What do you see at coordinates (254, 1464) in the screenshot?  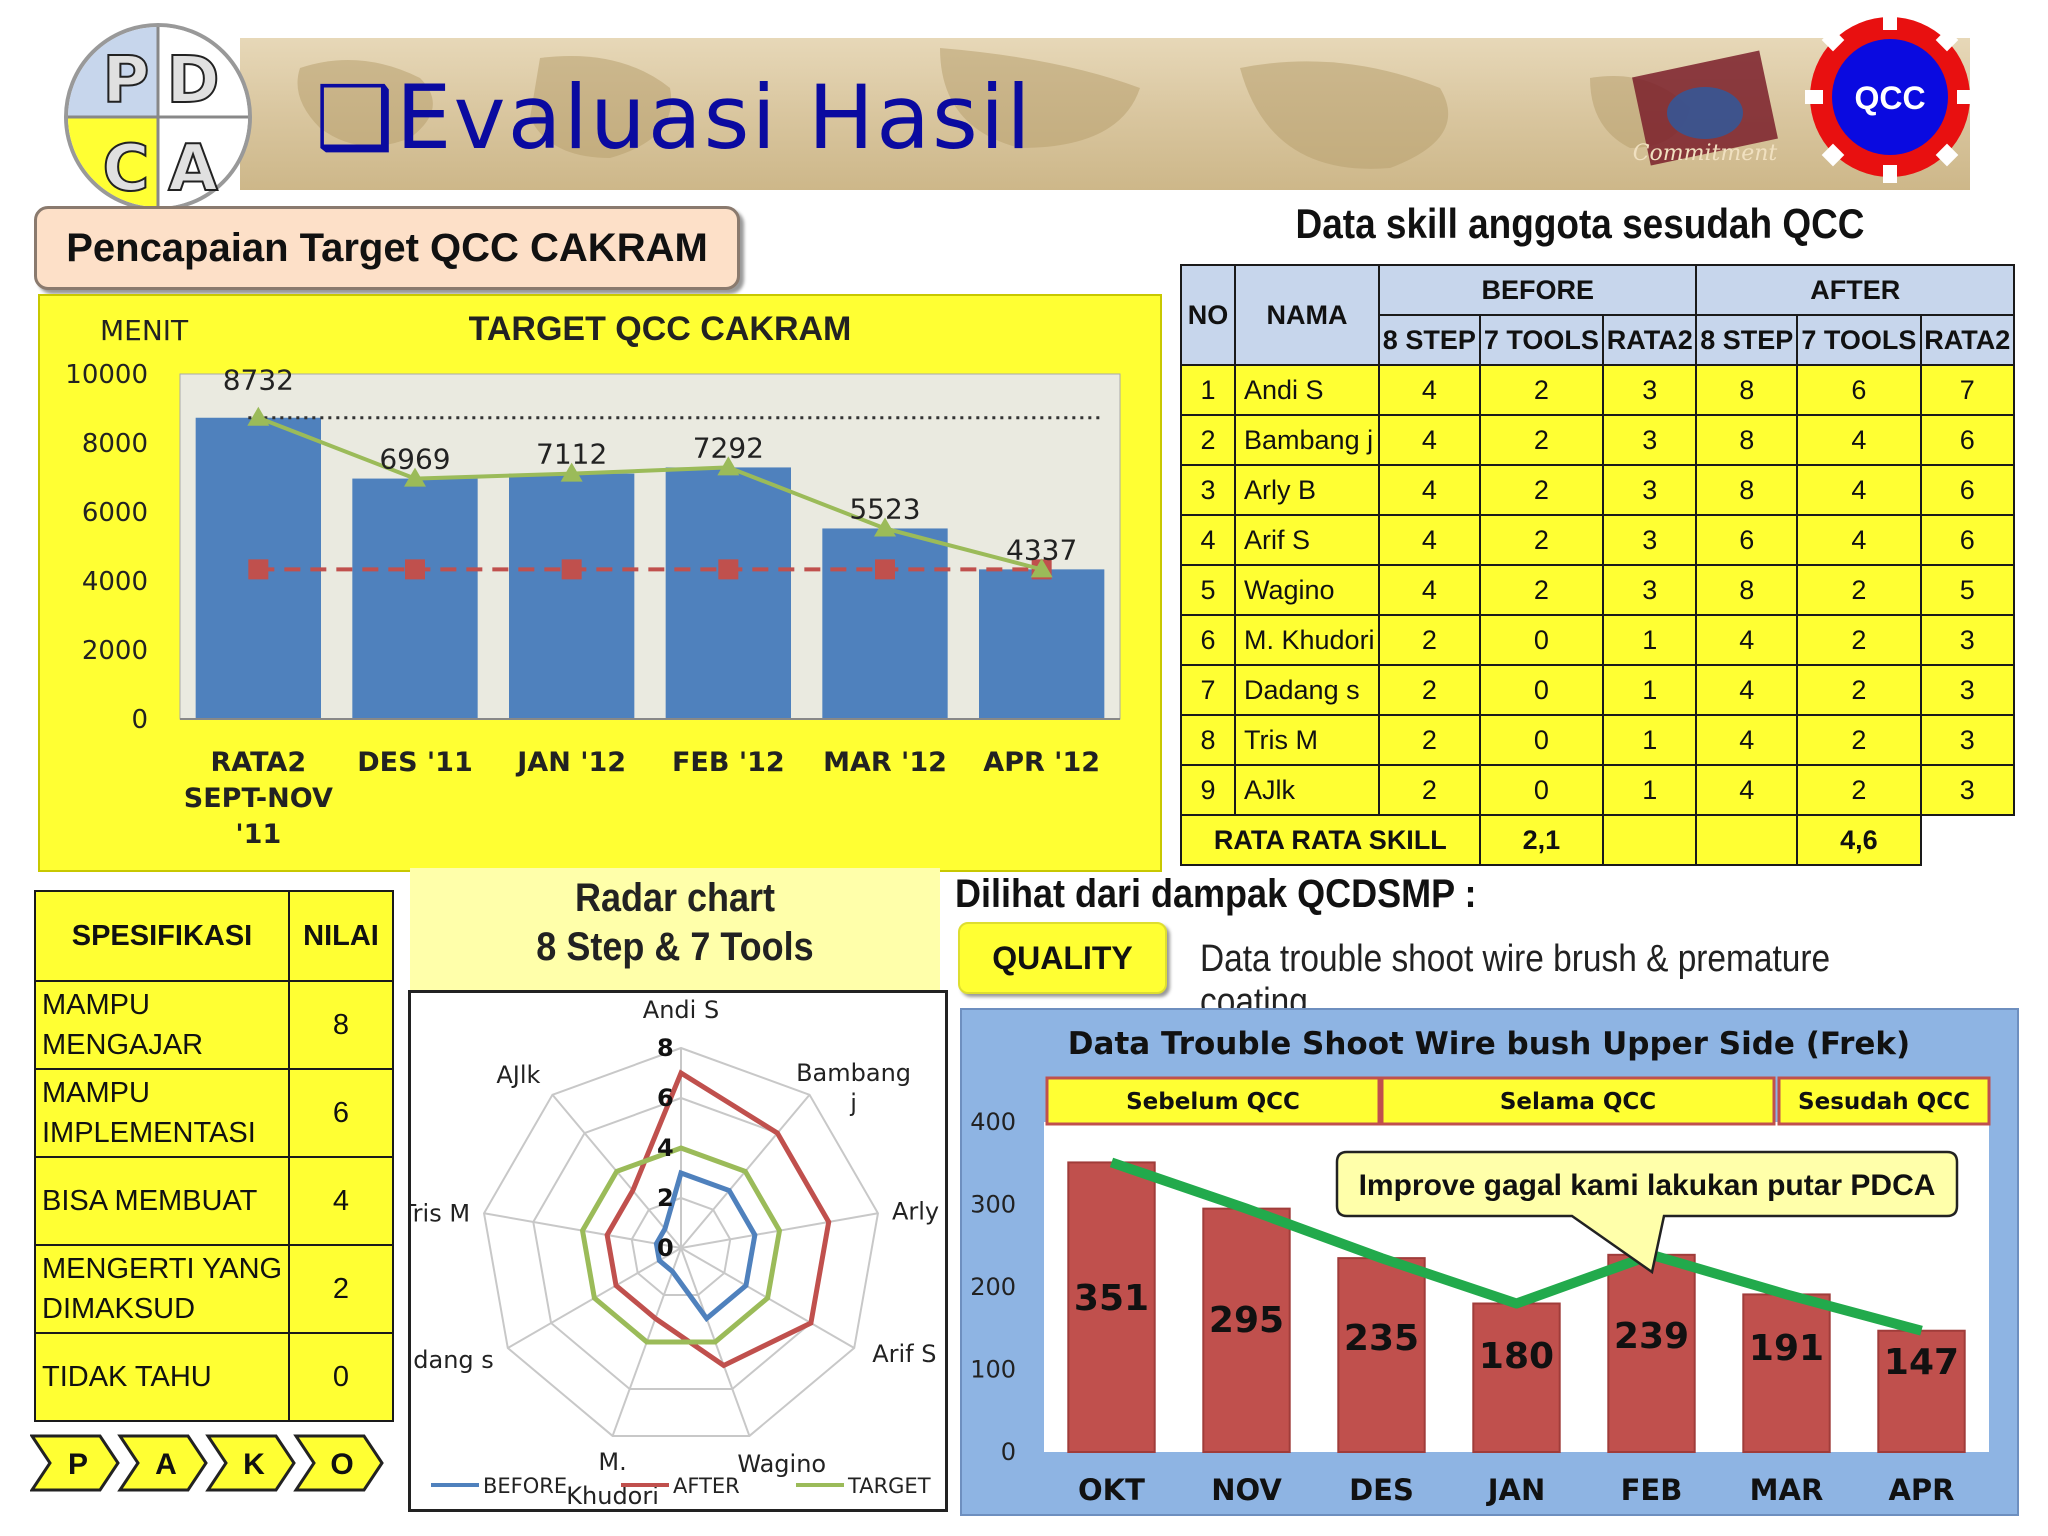 I see `pako-arrow-k: K` at bounding box center [254, 1464].